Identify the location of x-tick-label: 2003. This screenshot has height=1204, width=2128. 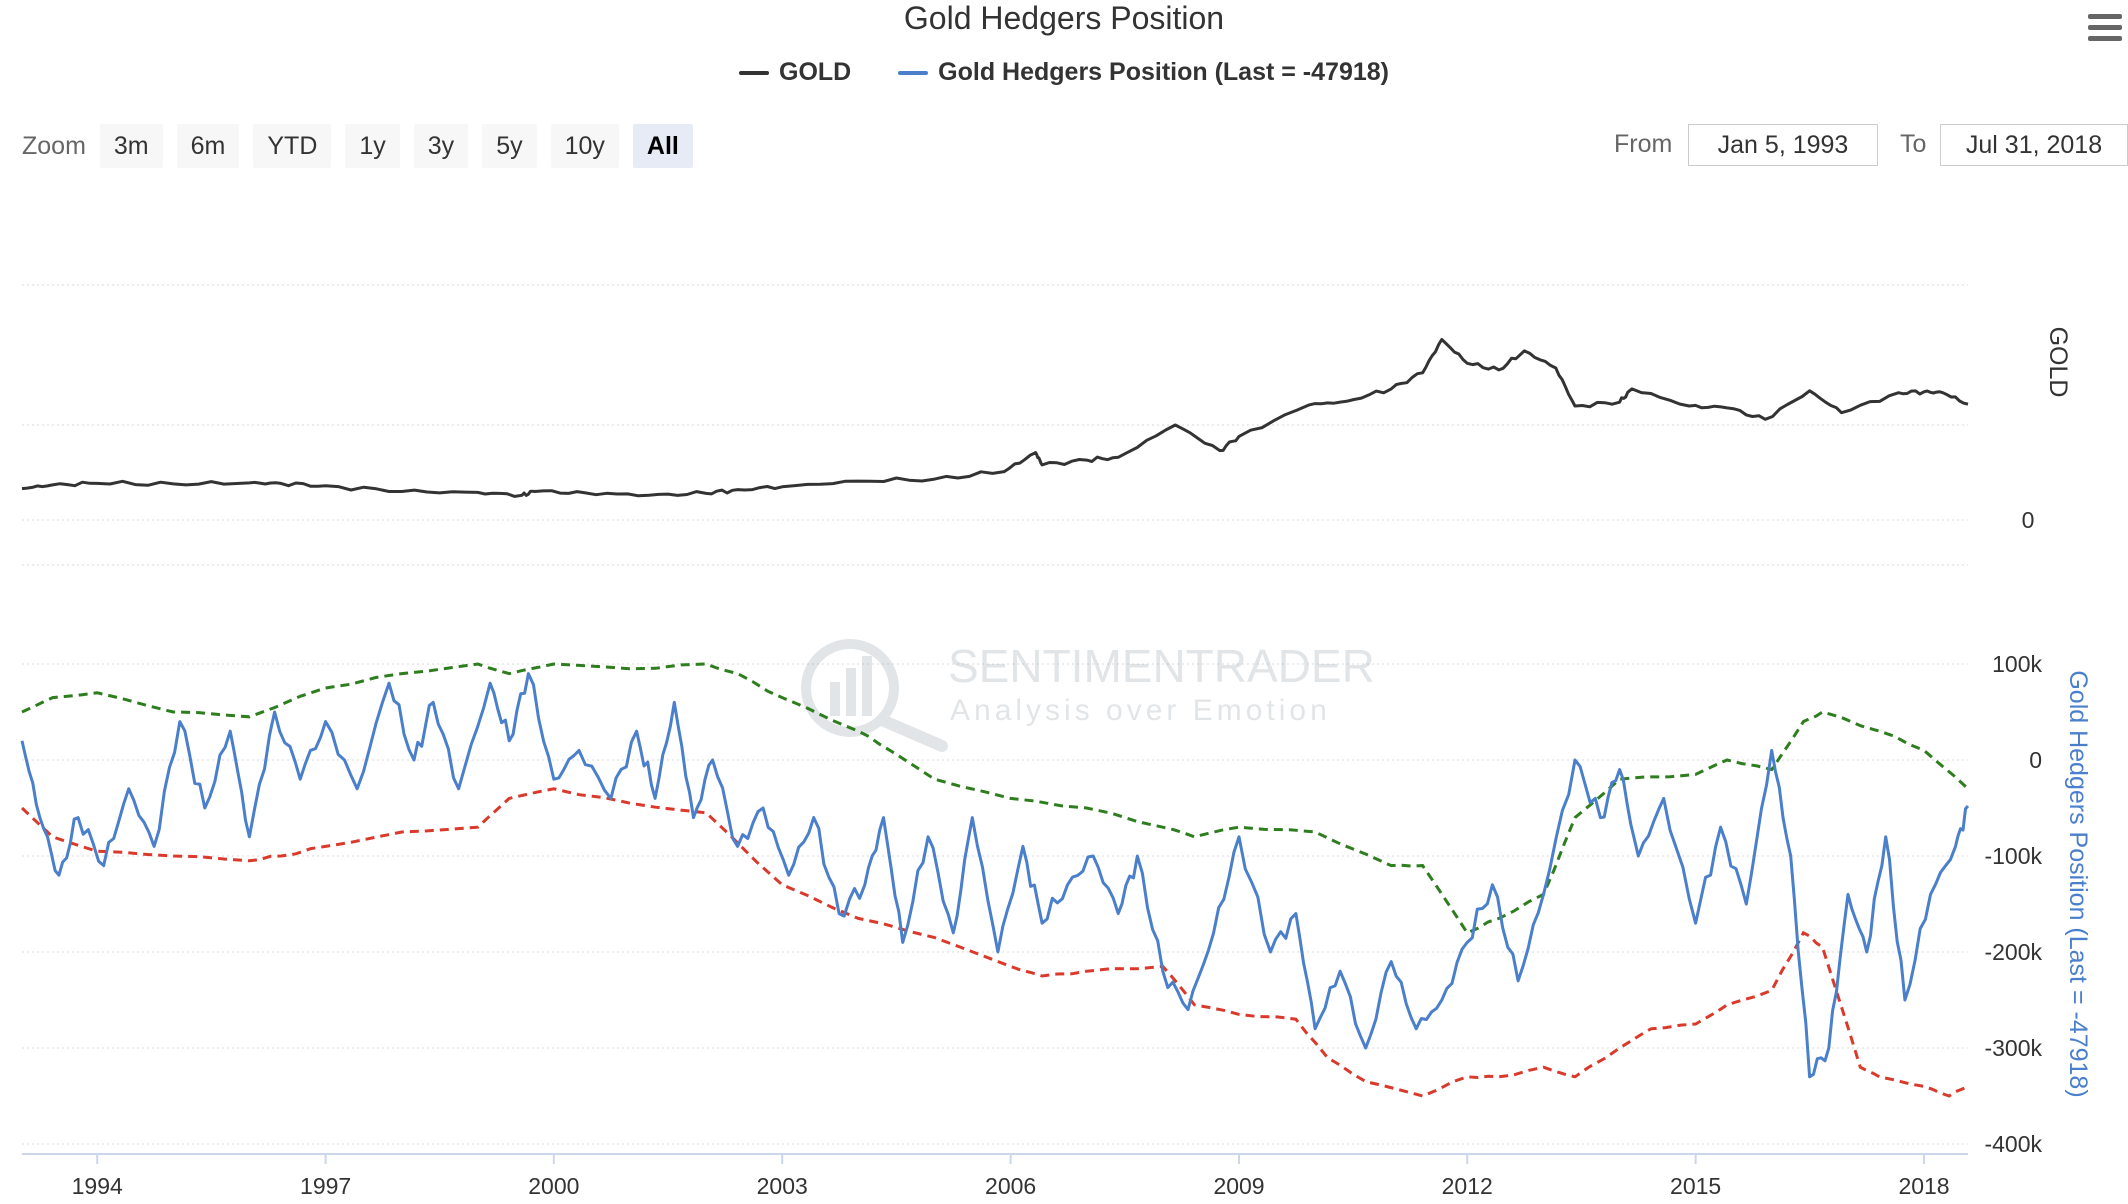
(782, 1186).